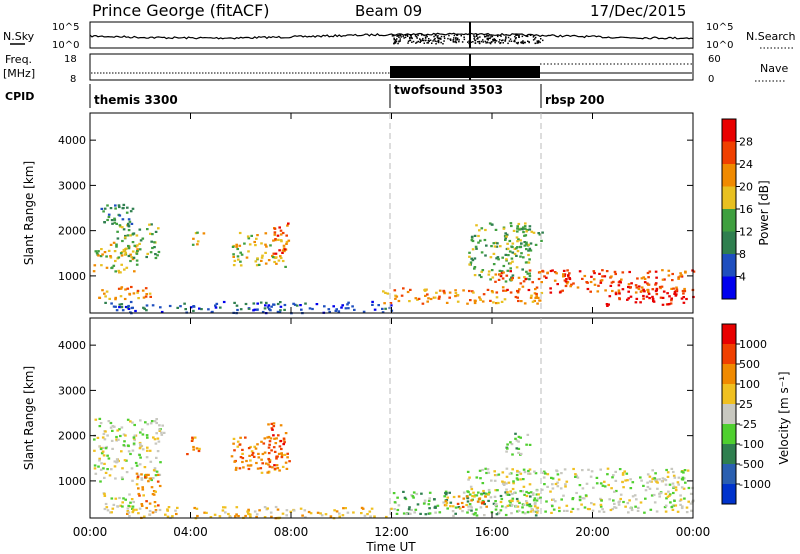  What do you see at coordinates (72, 436) in the screenshot?
I see `y-tick-label: 2000` at bounding box center [72, 436].